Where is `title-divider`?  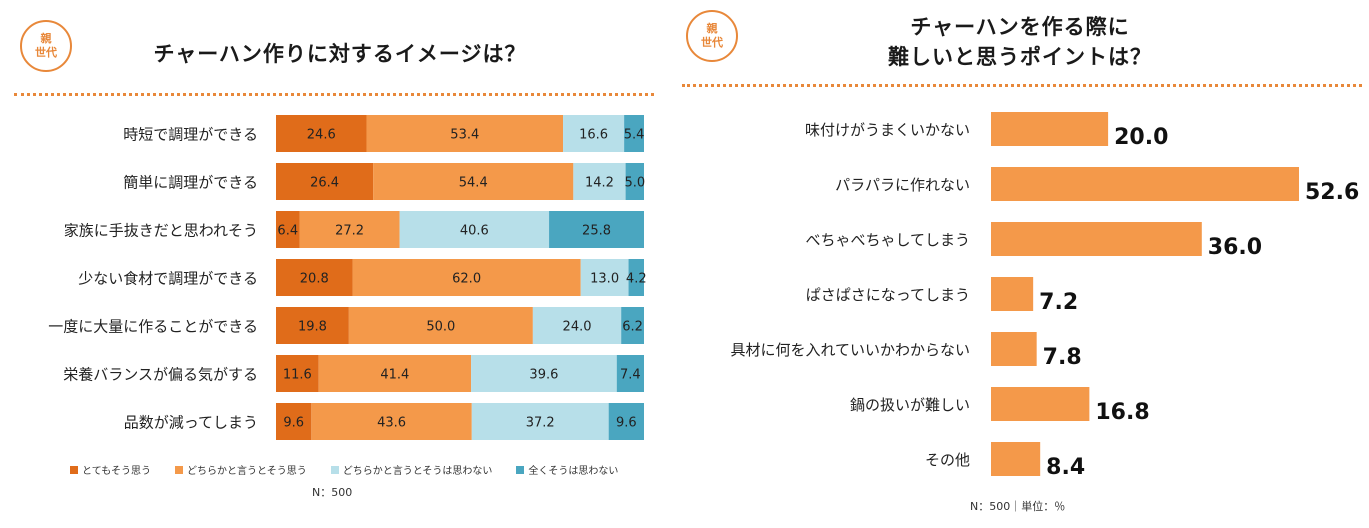
title-divider is located at coordinates (1022, 85).